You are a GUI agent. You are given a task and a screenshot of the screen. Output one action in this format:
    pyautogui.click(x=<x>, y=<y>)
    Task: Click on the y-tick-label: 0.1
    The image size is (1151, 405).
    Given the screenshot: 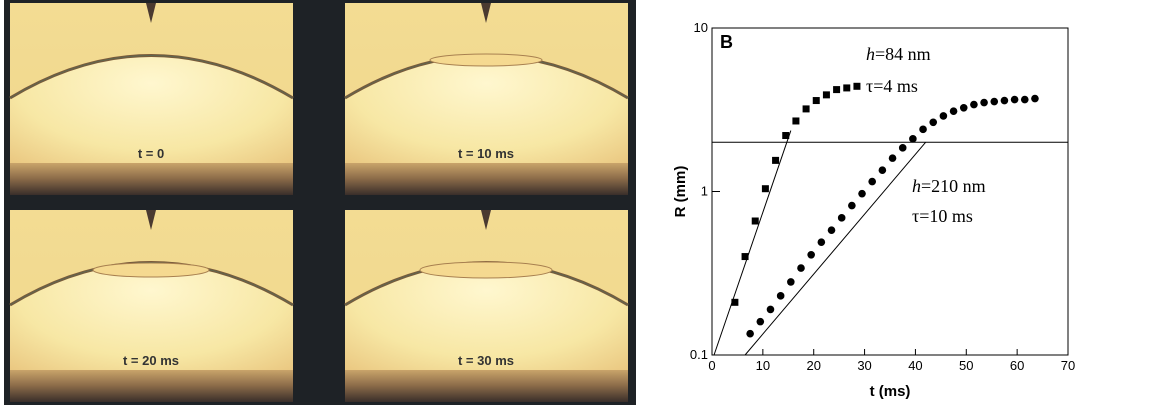 What is the action you would take?
    pyautogui.click(x=699, y=354)
    